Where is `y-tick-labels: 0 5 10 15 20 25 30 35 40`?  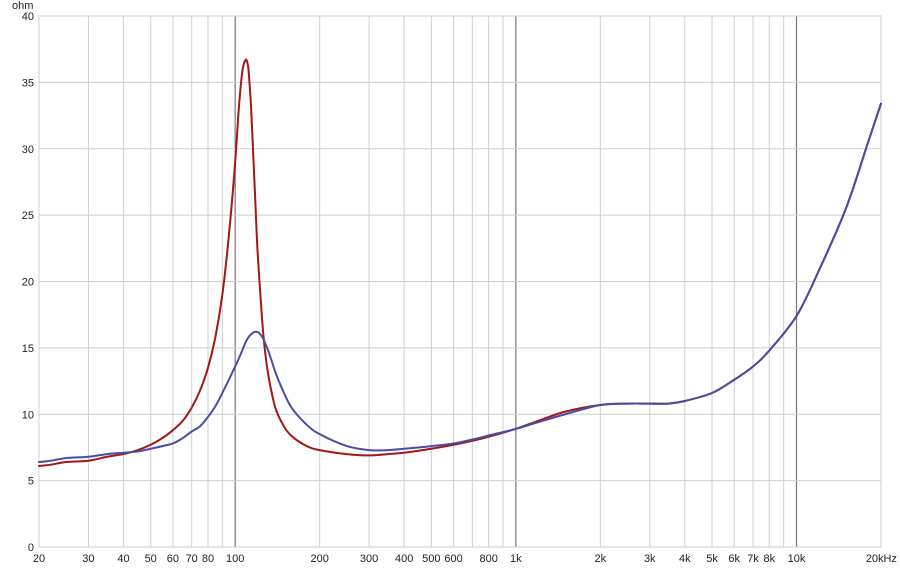
y-tick-labels: 0 5 10 15 20 25 30 35 40 is located at coordinates (28, 282).